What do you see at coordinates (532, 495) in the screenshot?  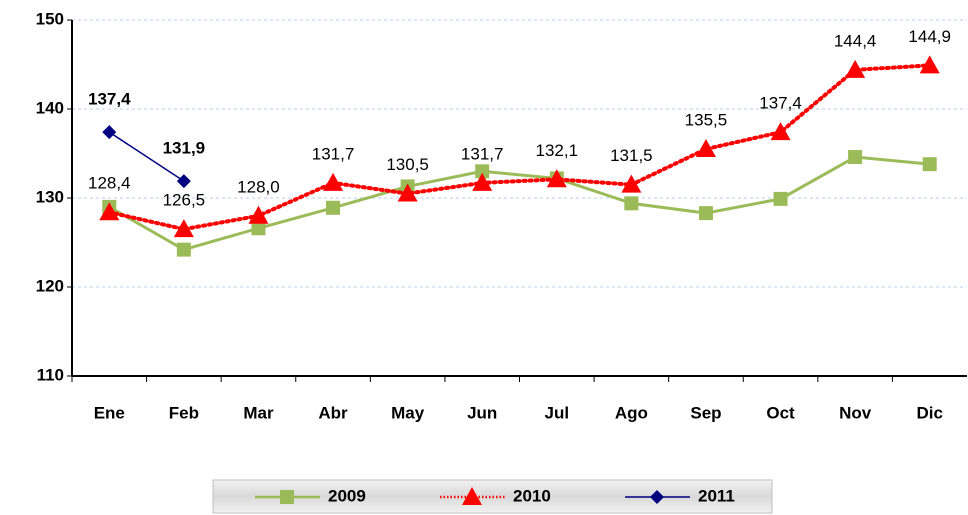 I see `legend-label: 2010` at bounding box center [532, 495].